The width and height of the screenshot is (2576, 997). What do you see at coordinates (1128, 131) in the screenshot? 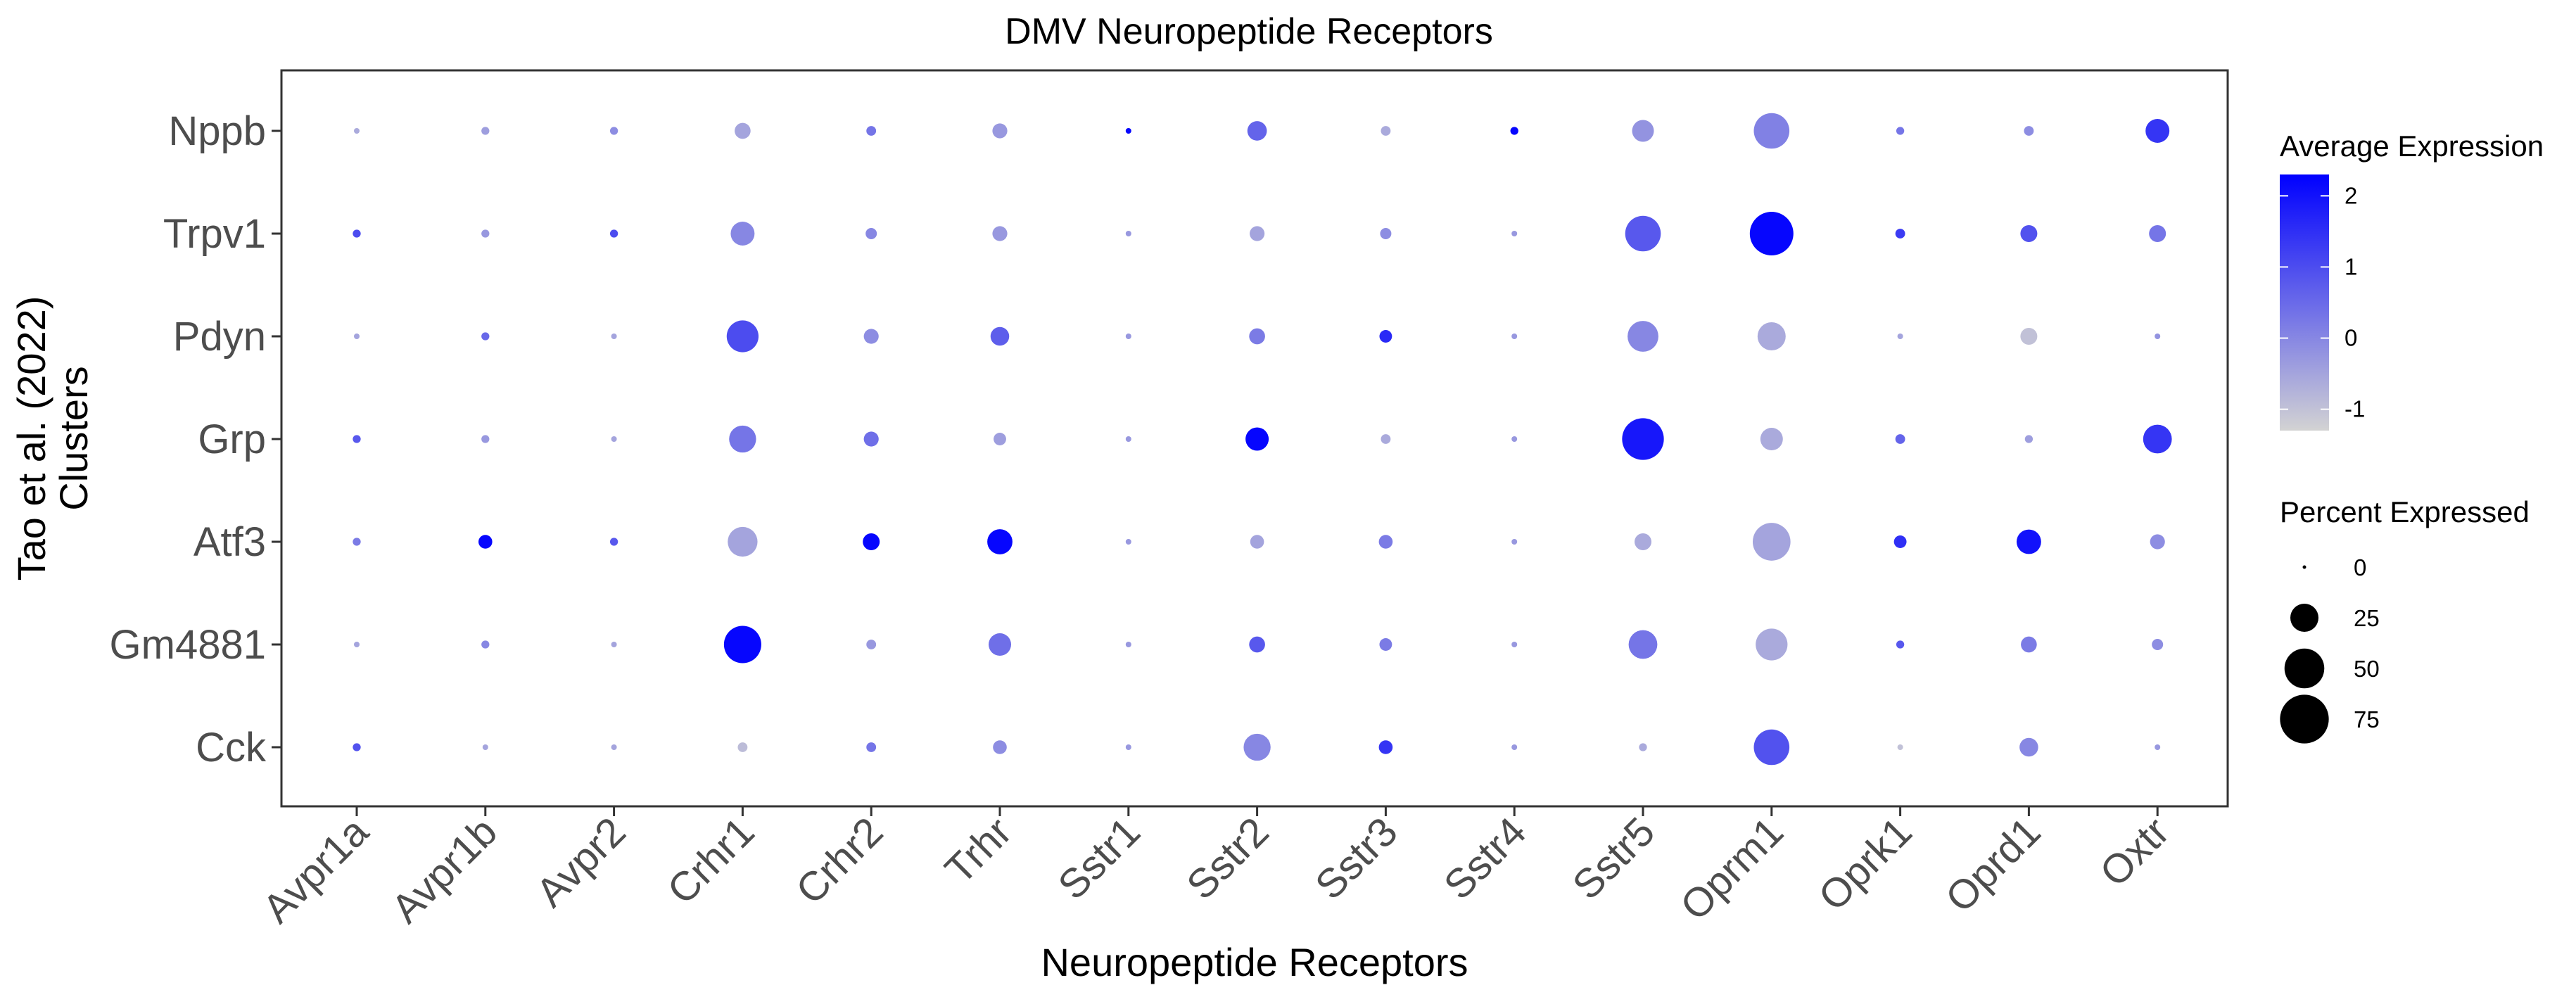
I see `dot-Nppb-Sstr1` at bounding box center [1128, 131].